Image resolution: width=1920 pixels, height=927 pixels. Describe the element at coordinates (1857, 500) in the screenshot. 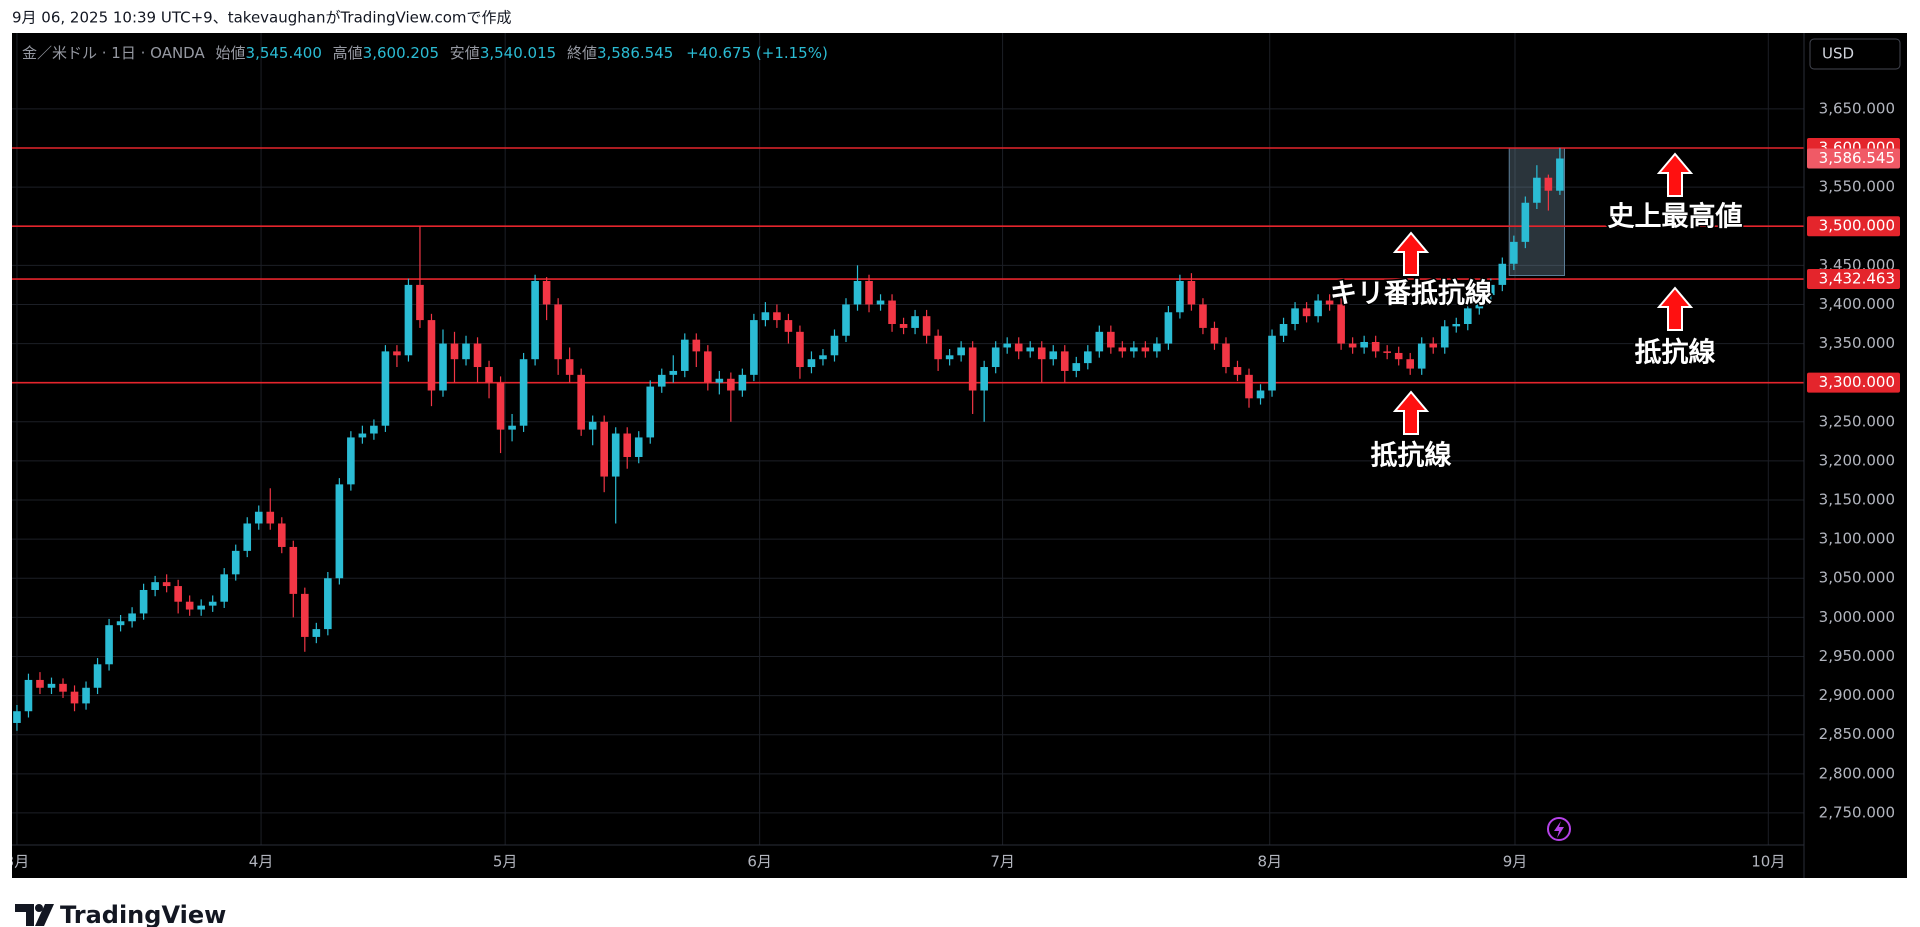

I see `y-tick-label: 3,150.000` at that location.